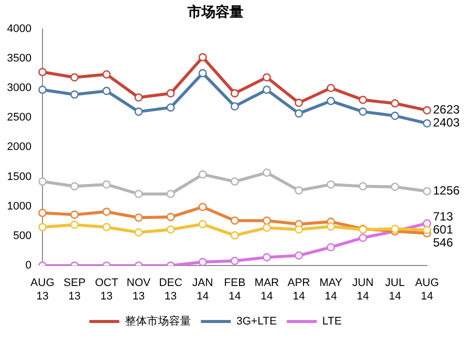  I want to click on x-tick-label: JUN 14, so click(363, 289).